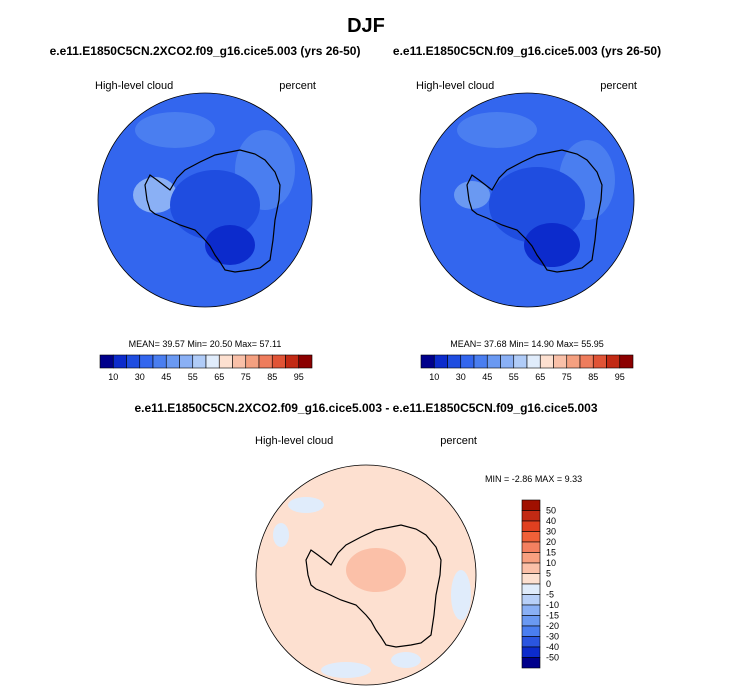 This screenshot has width=733, height=686. Describe the element at coordinates (551, 521) in the screenshot. I see `colorbar-label: 40` at that location.